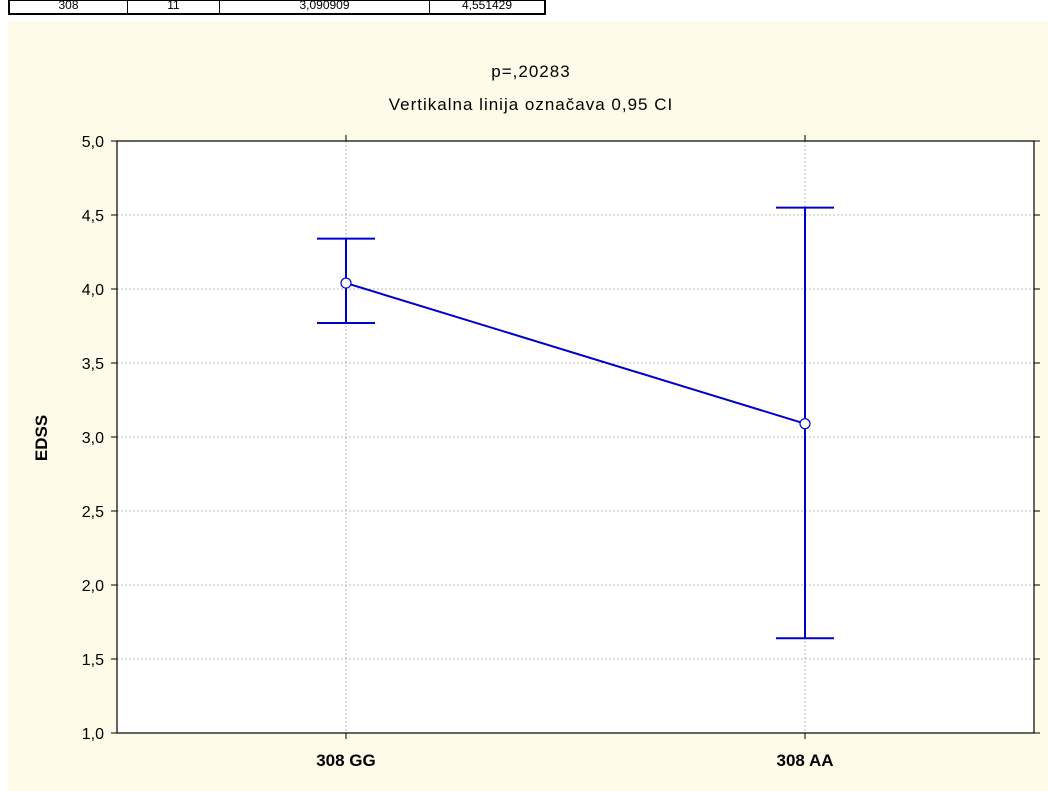 This screenshot has width=1048, height=791. I want to click on y-tick-label: 4,0, so click(93, 290).